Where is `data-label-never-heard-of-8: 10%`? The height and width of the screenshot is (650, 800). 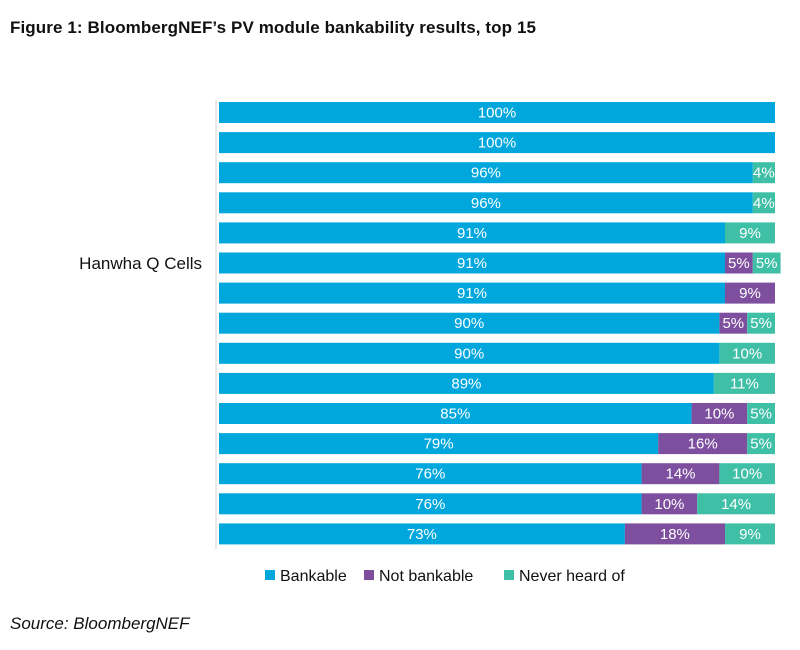 data-label-never-heard-of-8: 10% is located at coordinates (747, 353).